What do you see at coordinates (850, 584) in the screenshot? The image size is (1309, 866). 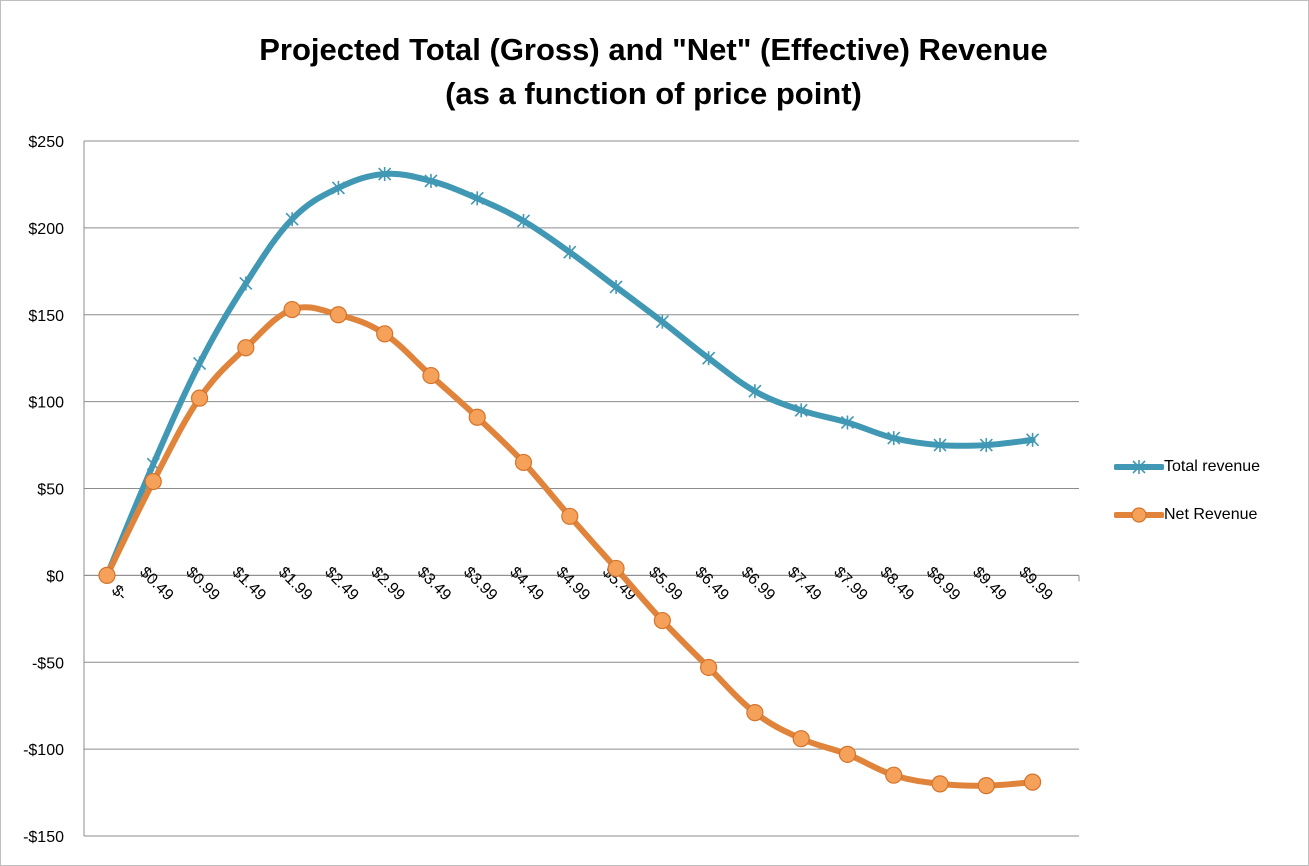 I see `x-tick-label: $7.99` at bounding box center [850, 584].